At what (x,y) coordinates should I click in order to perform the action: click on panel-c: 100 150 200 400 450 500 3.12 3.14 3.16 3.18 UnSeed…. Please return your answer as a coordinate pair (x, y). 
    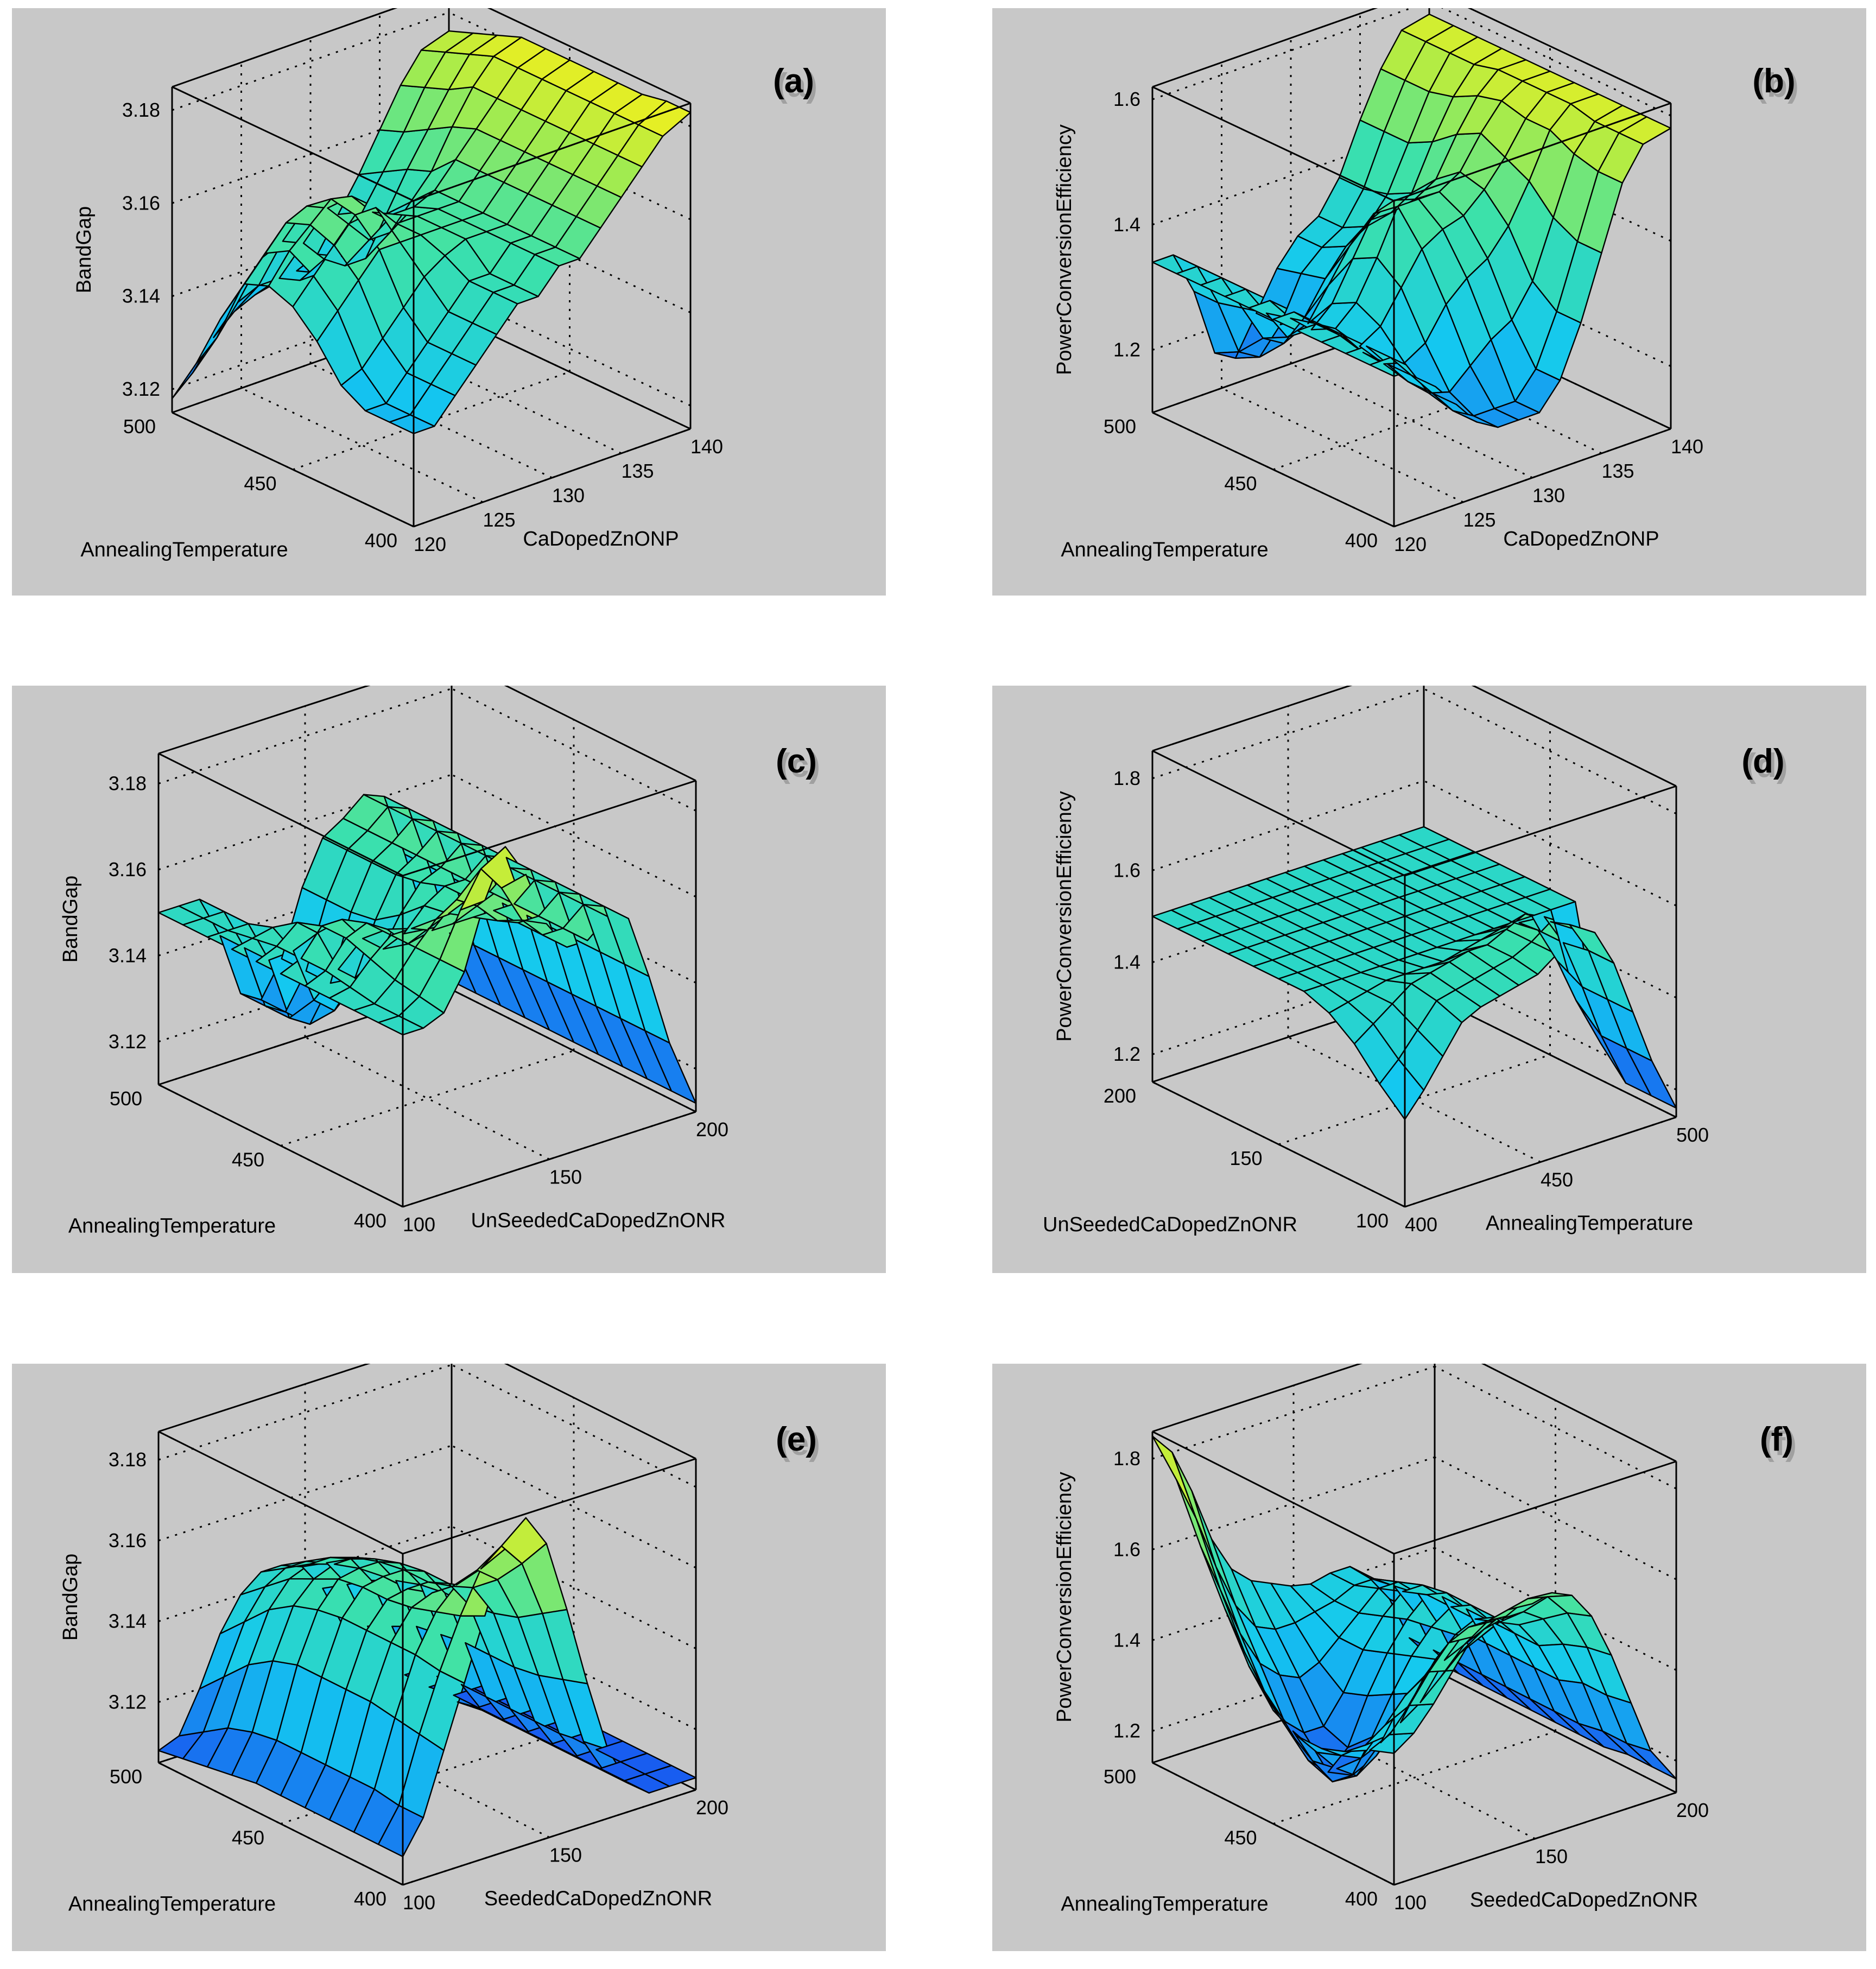
    Looking at the image, I should click on (449, 979).